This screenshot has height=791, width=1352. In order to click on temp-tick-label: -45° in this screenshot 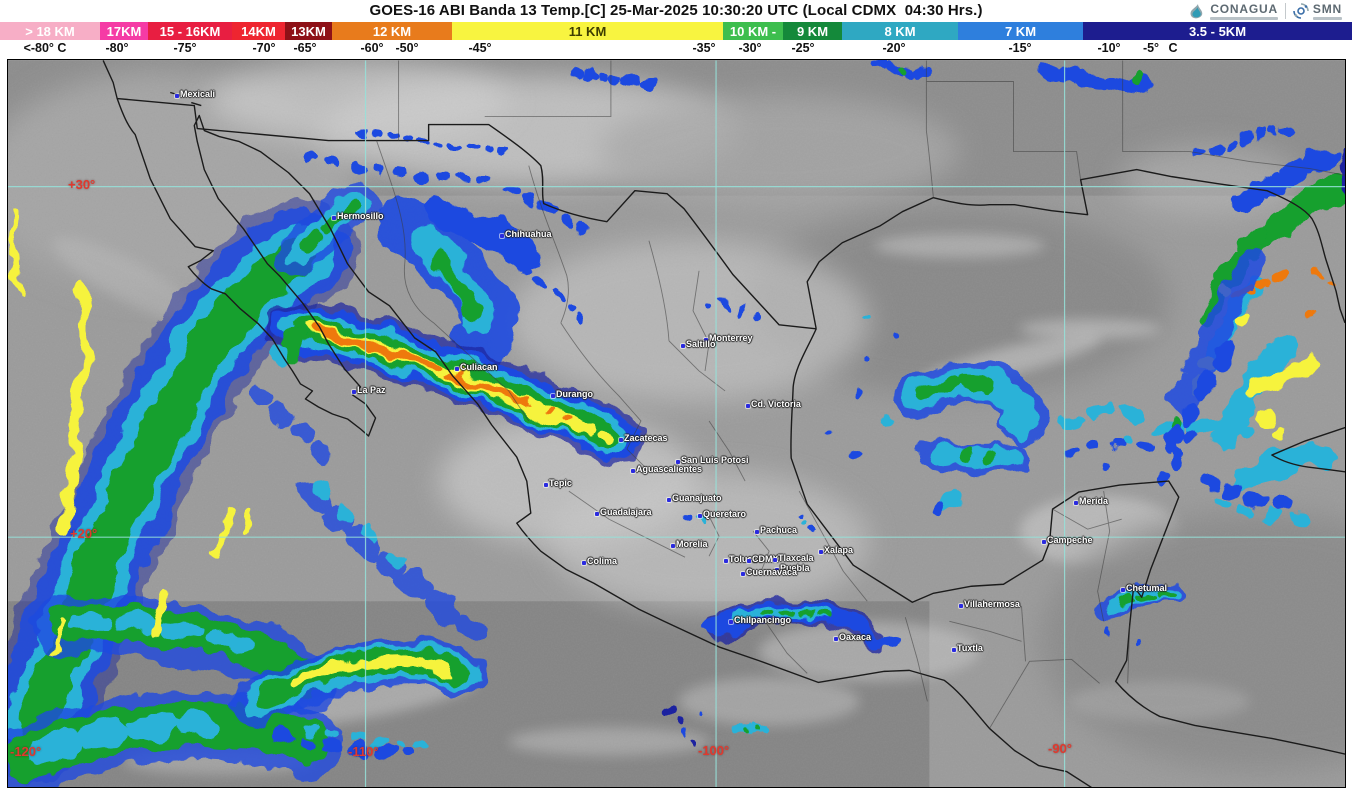, I will do `click(480, 48)`.